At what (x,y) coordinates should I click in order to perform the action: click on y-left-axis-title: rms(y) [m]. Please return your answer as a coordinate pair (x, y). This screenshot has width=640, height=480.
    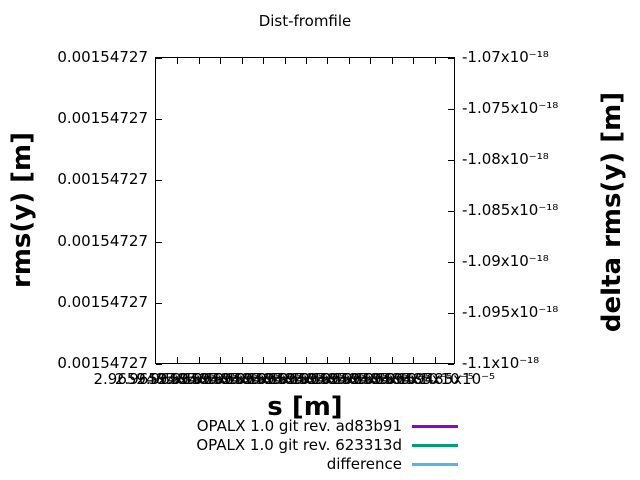
    Looking at the image, I should click on (22, 210).